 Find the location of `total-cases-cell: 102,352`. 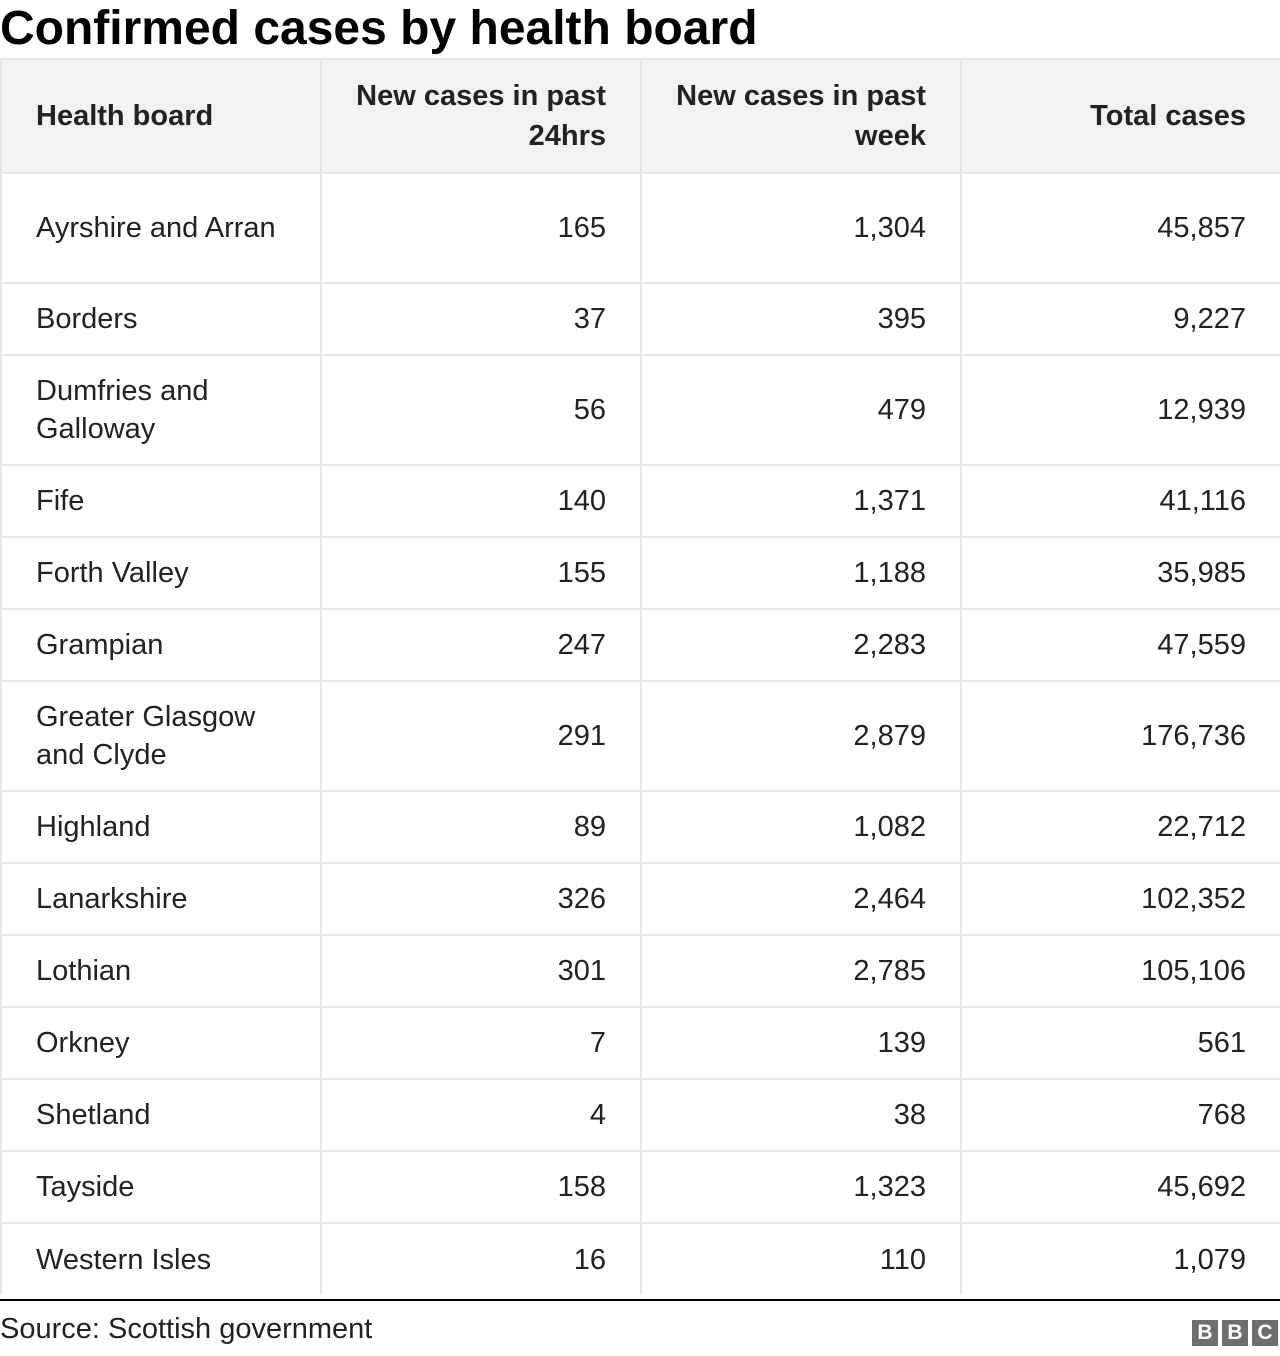

total-cases-cell: 102,352 is located at coordinates (1120, 899).